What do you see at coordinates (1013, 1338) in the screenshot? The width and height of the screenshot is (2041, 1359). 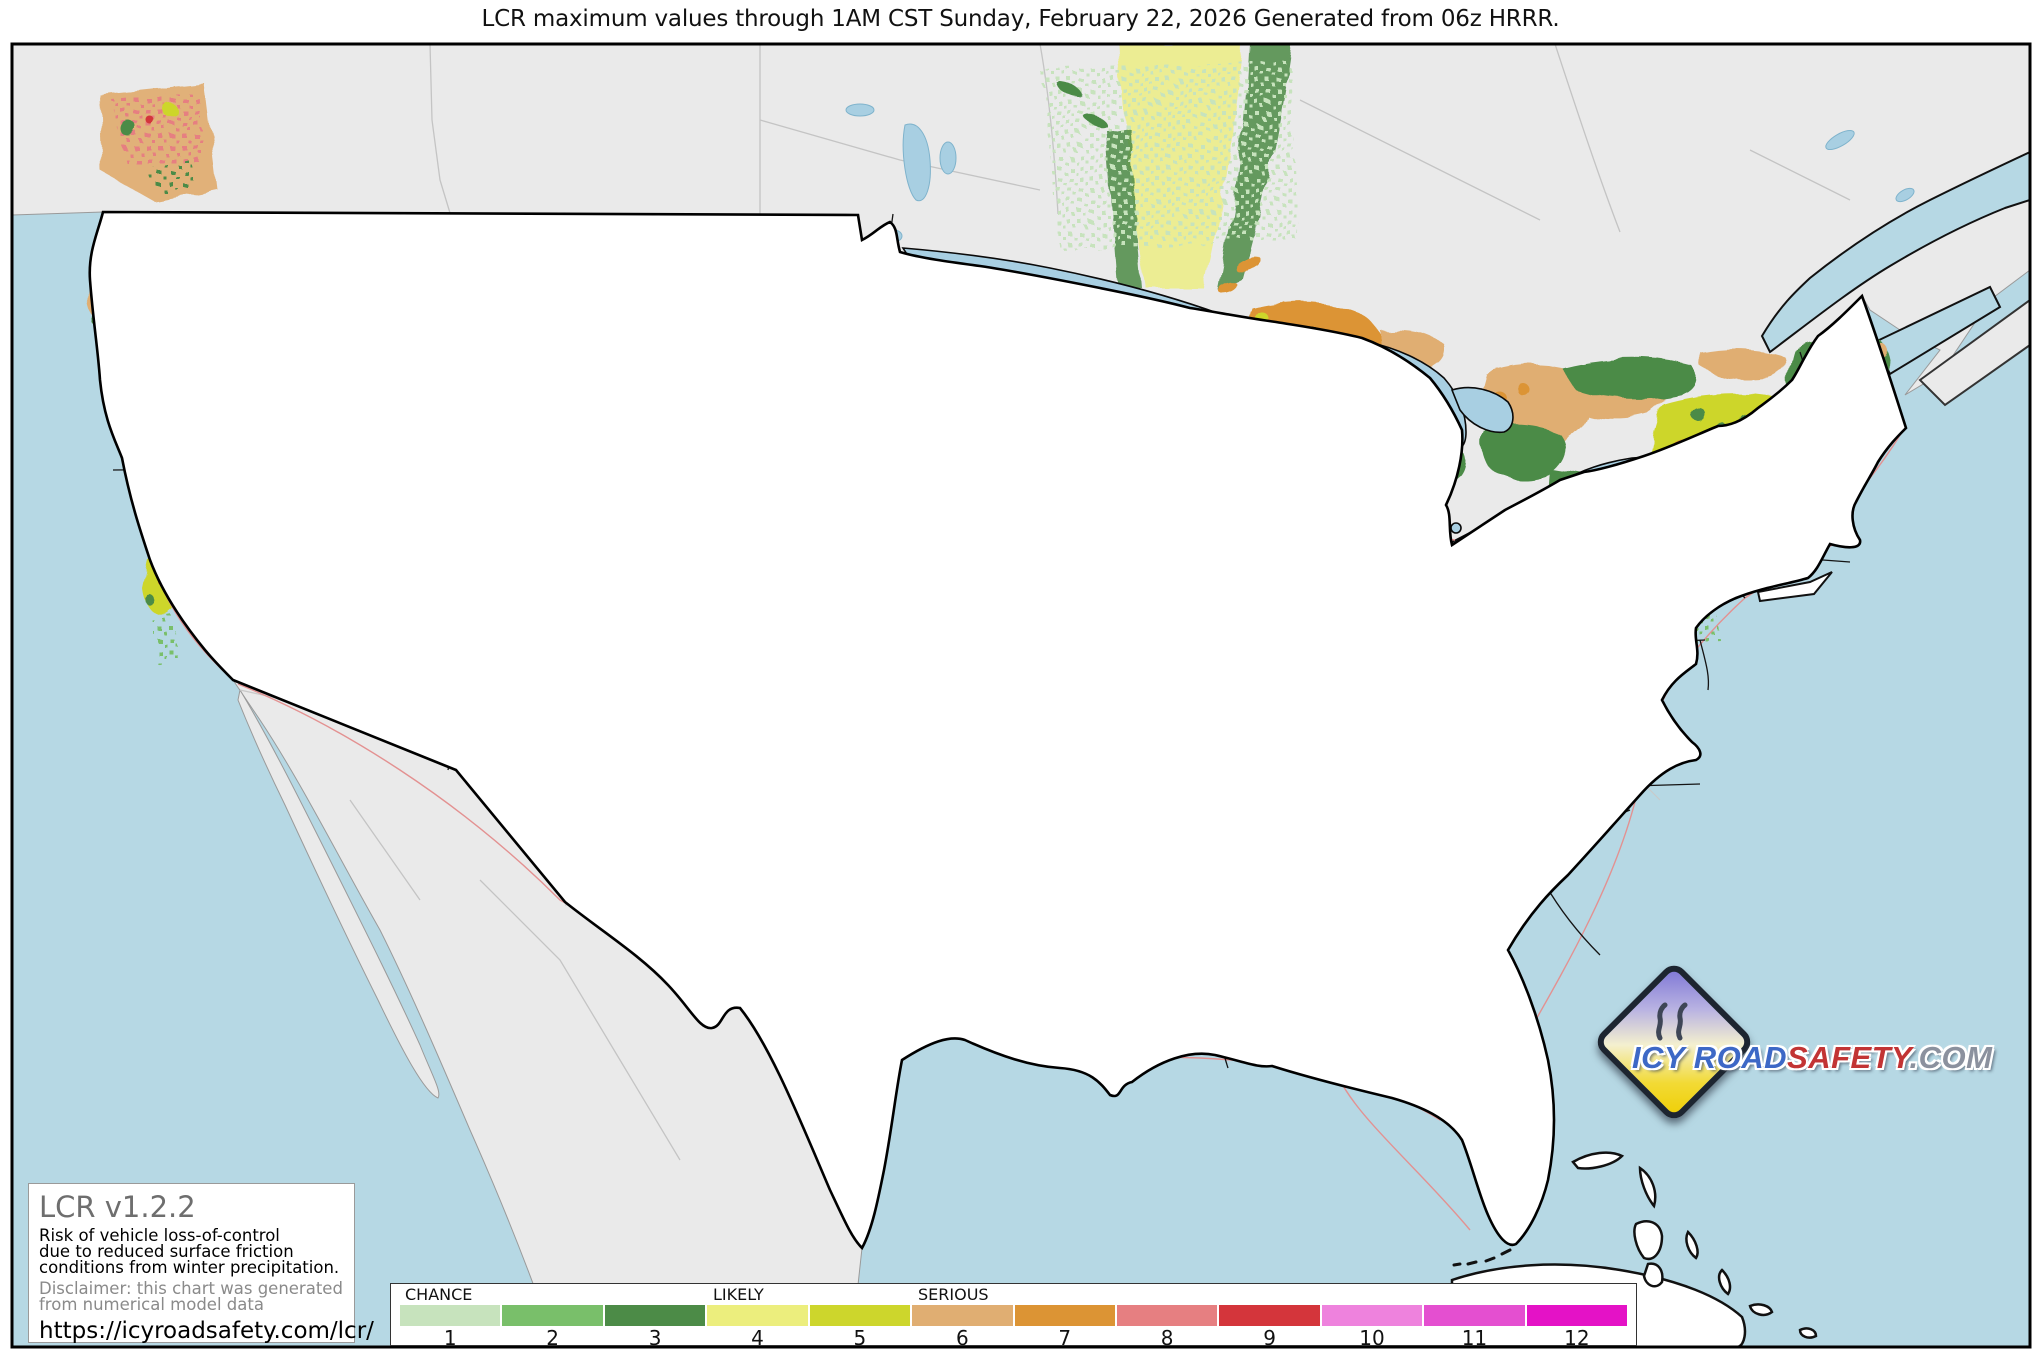 I see `legend-numbers: 1 2 3 4 5 6 7 8 9 10 11 12` at bounding box center [1013, 1338].